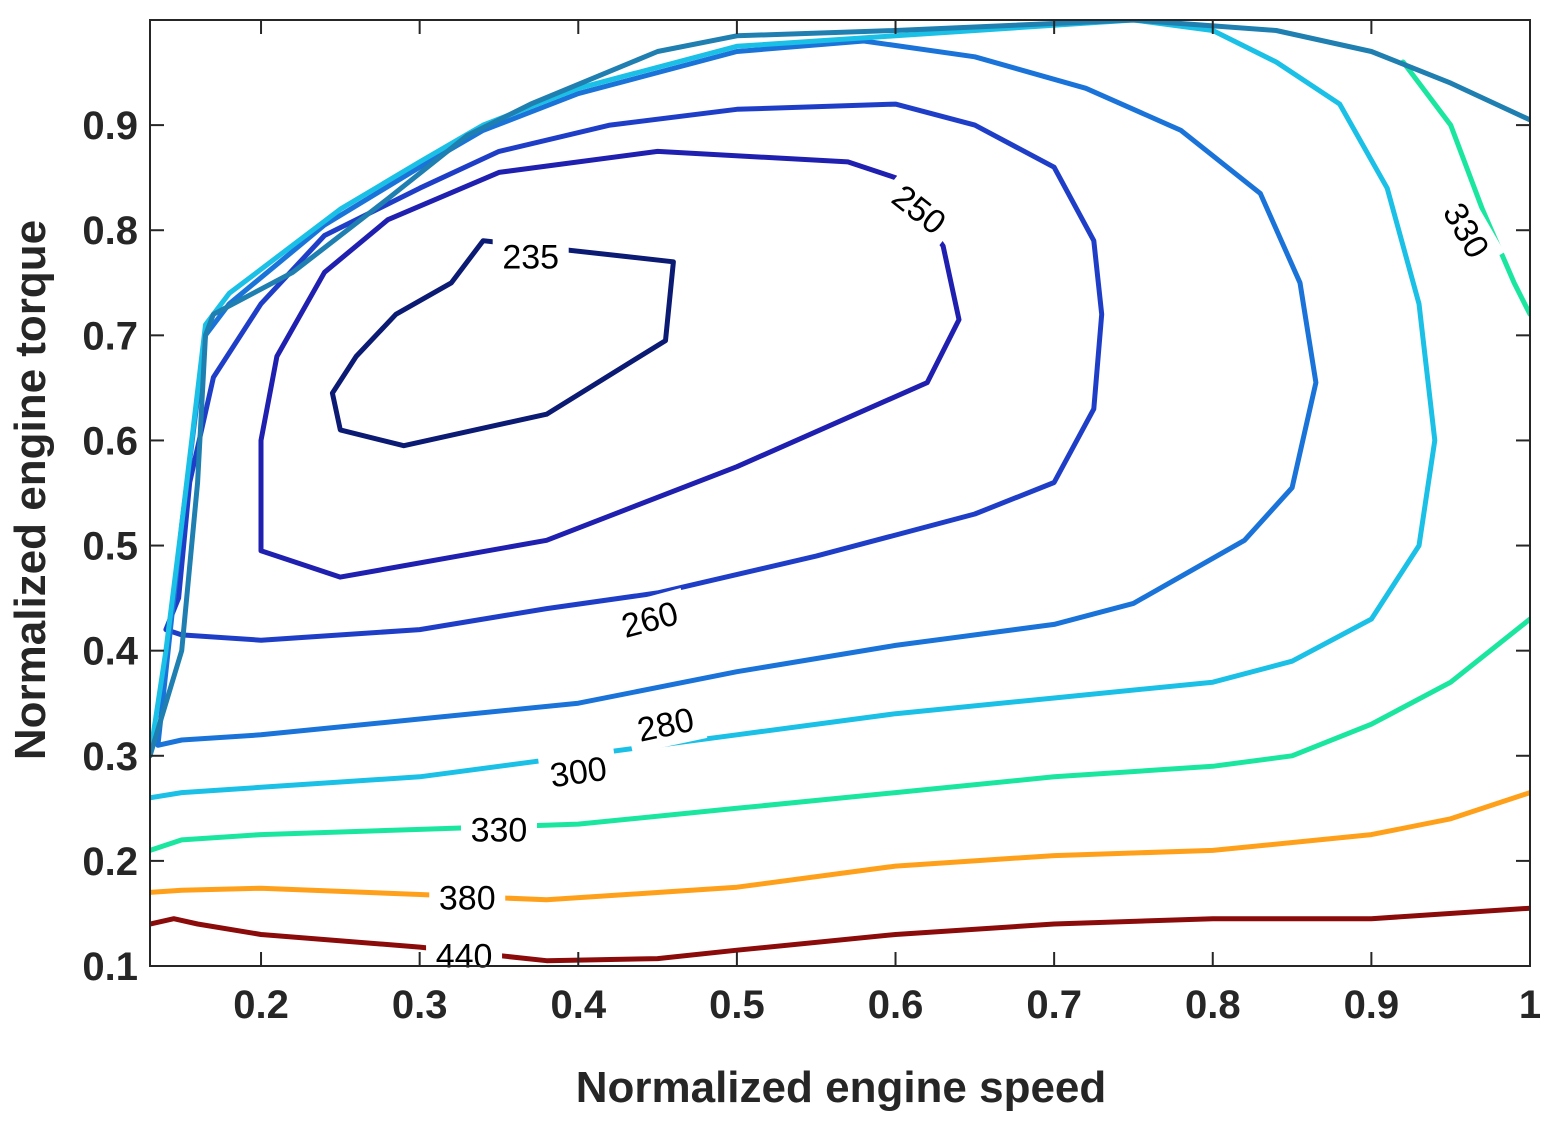  I want to click on x-tick-label: 0.8, so click(1213, 1005).